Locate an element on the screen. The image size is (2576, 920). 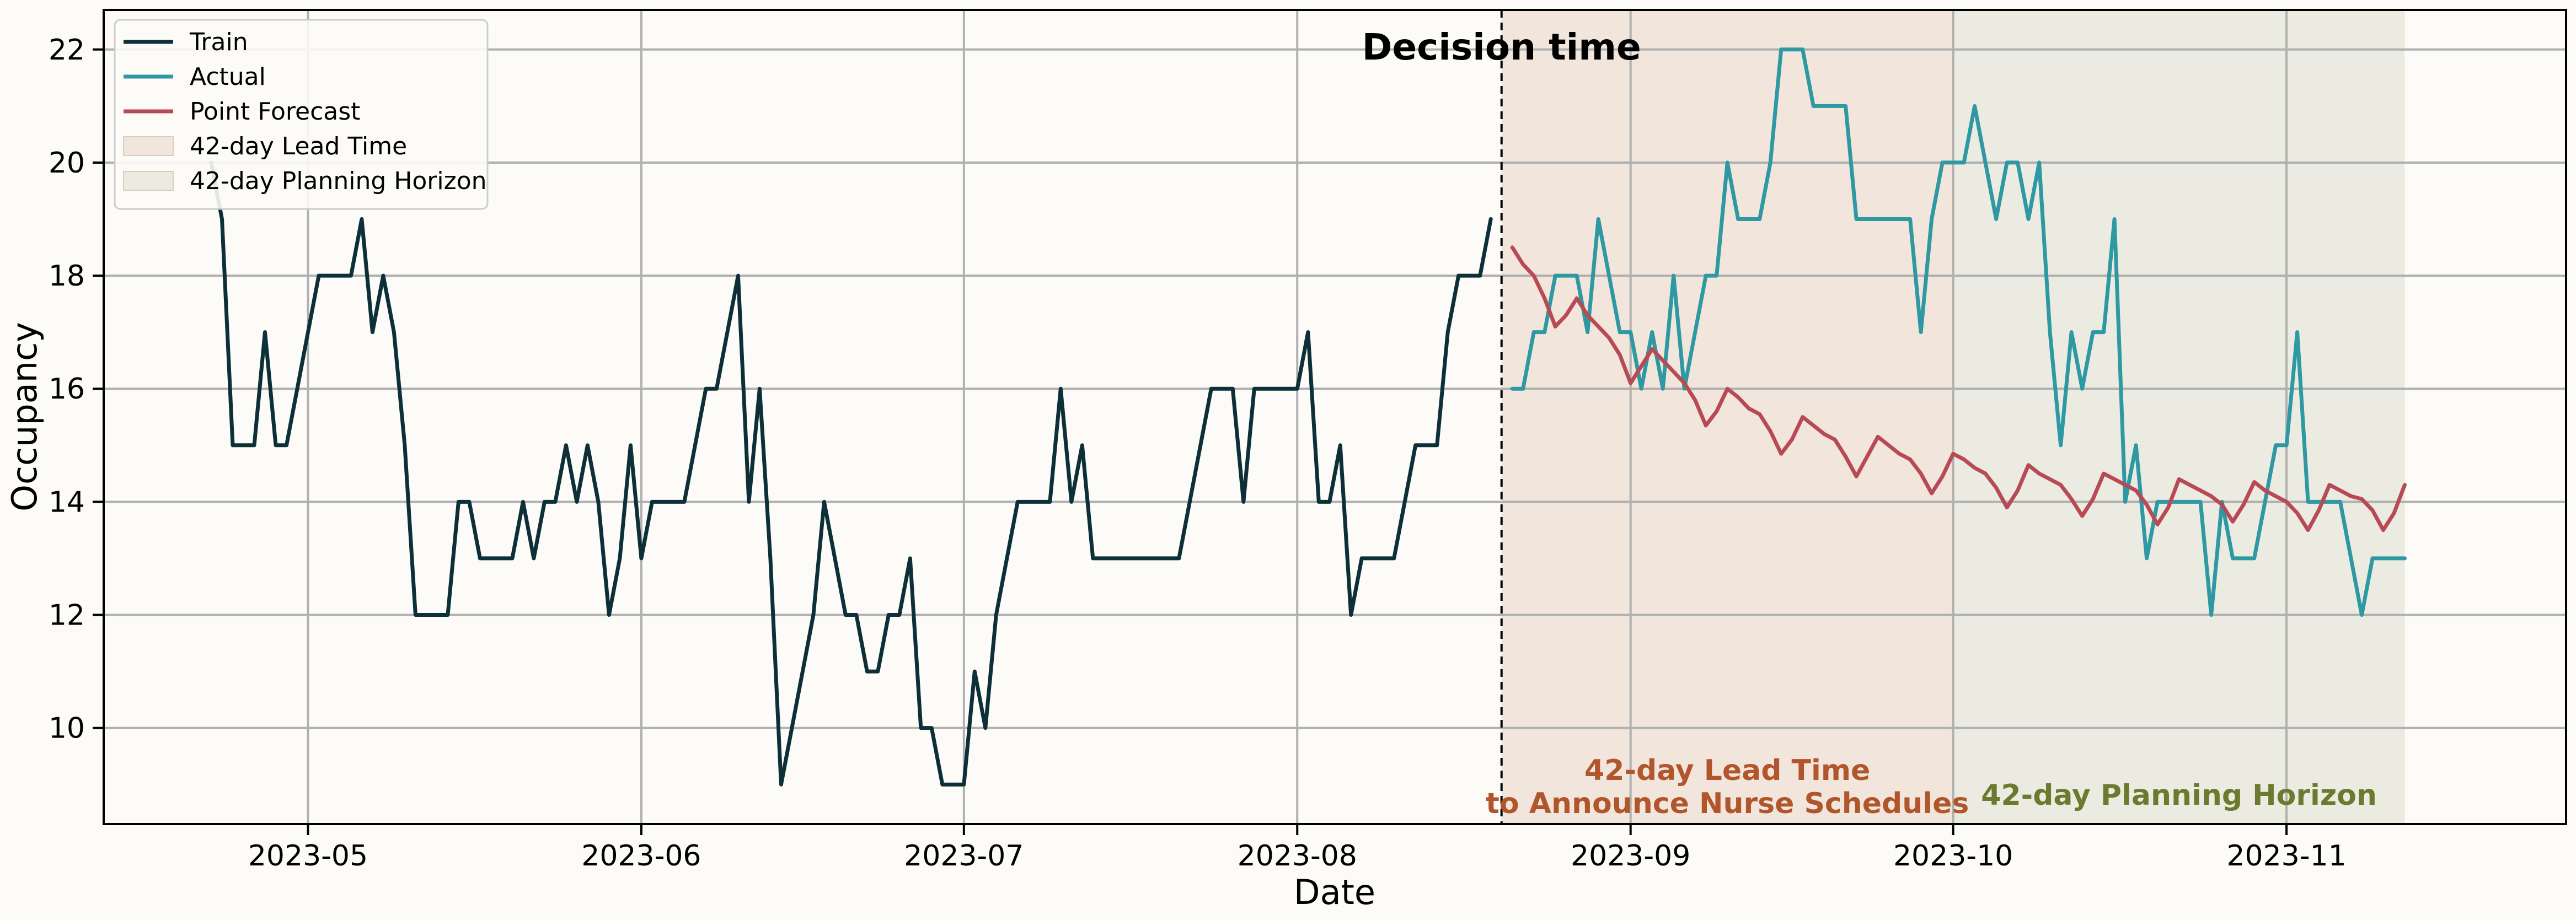
series-line-point-forecast is located at coordinates (1958, 388).